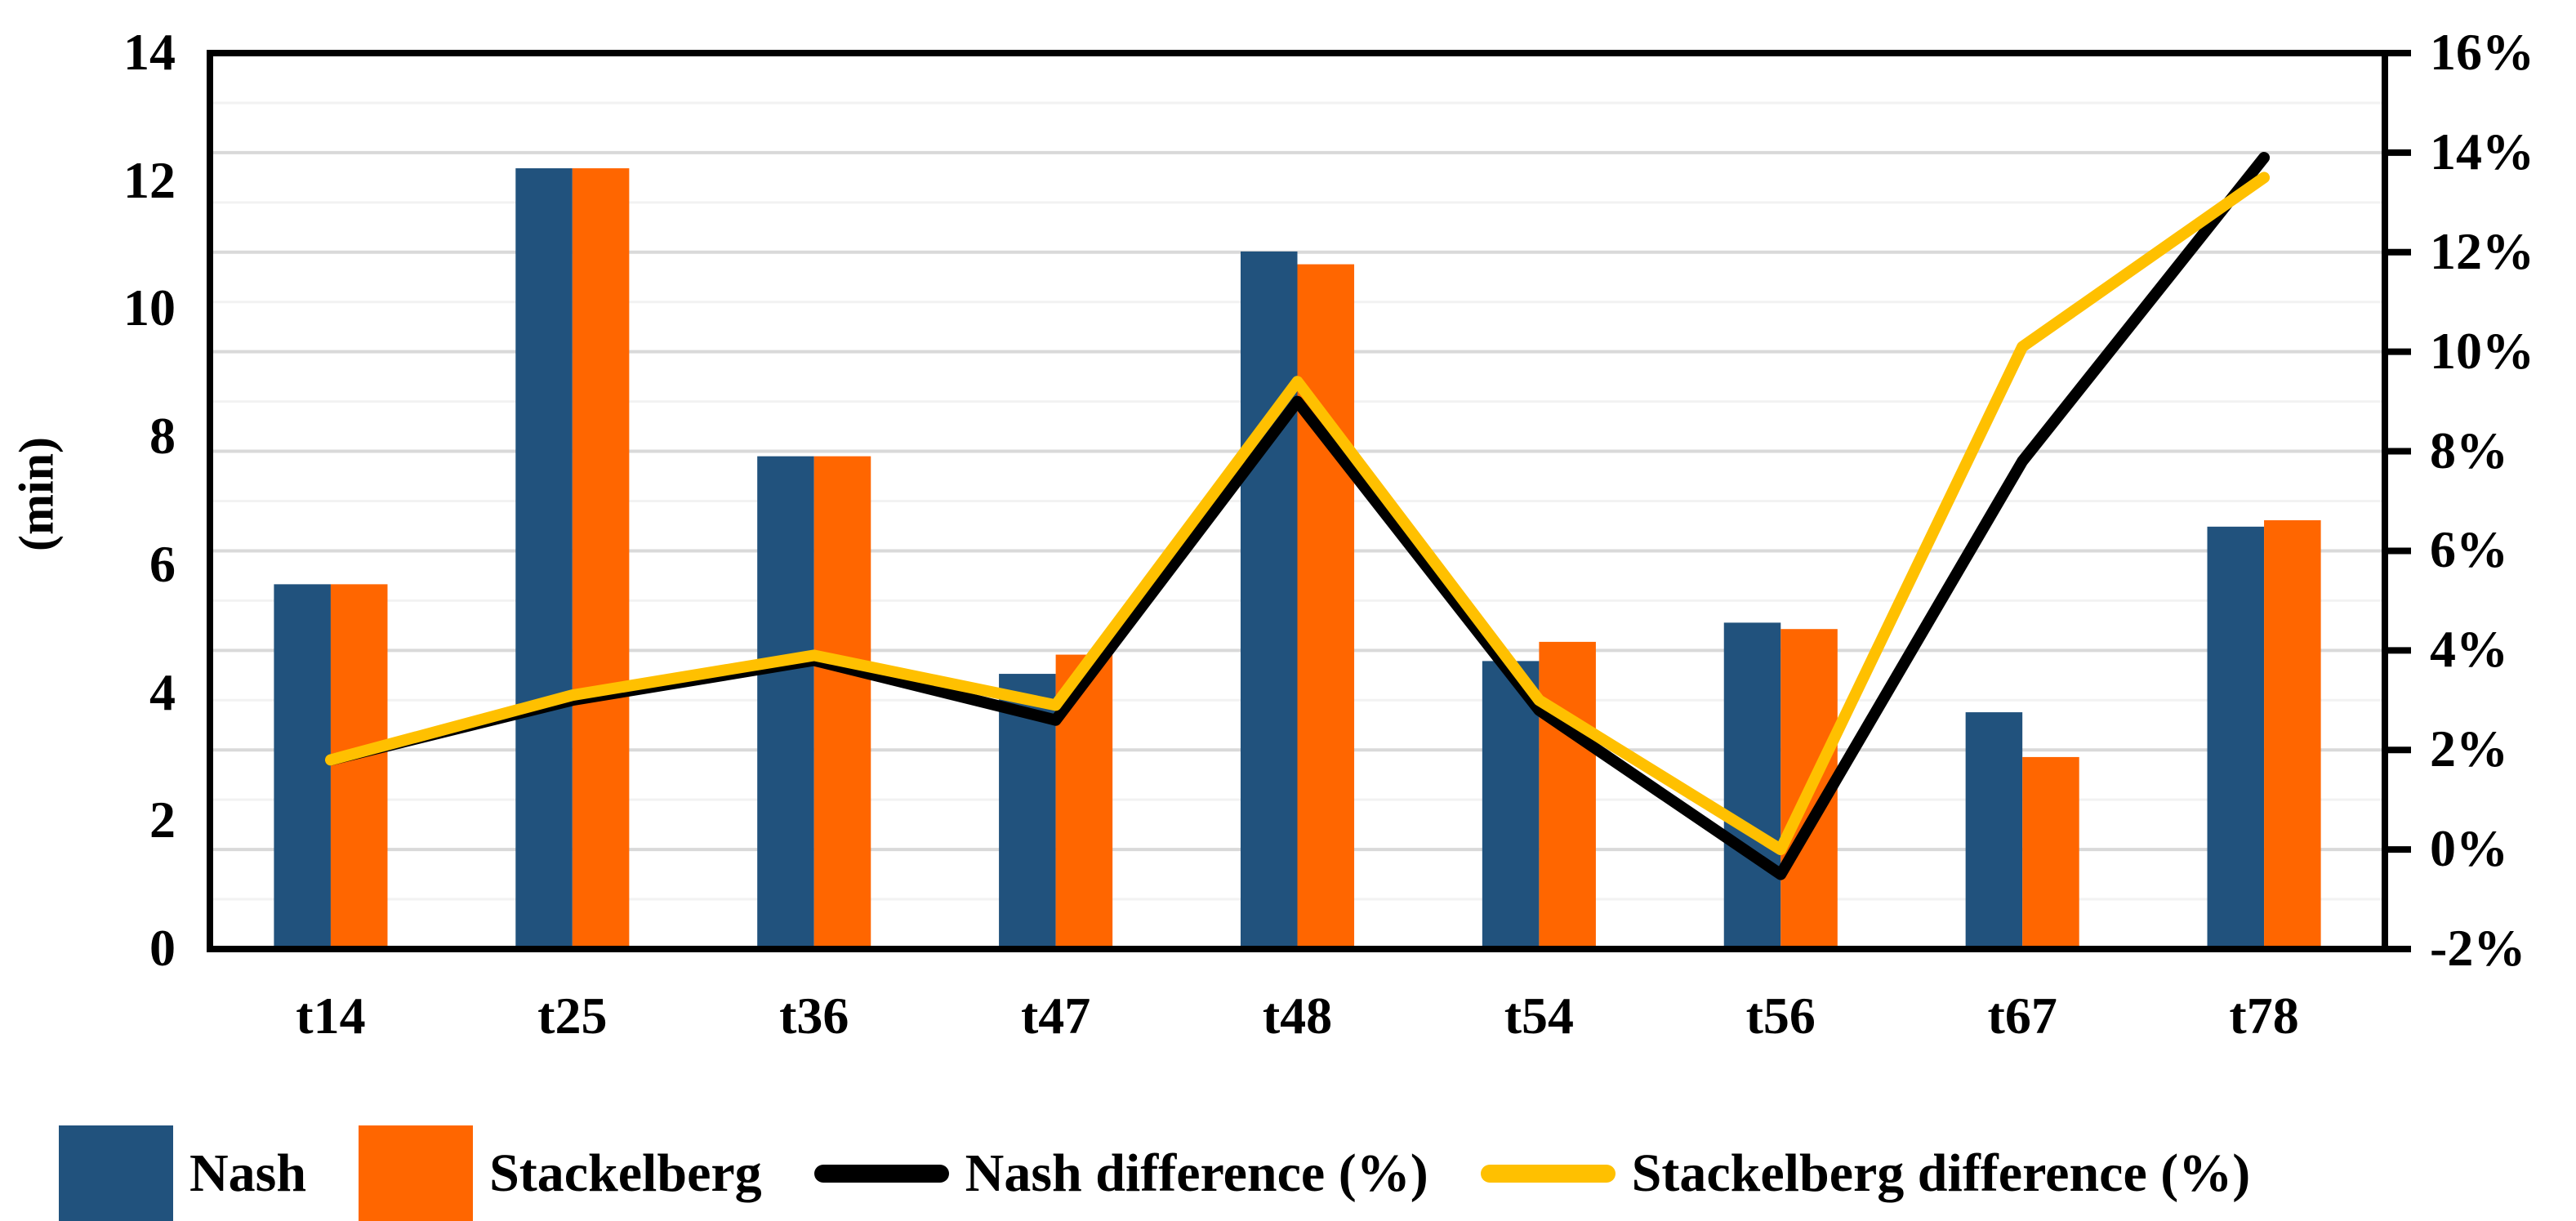 This screenshot has width=2576, height=1221. Describe the element at coordinates (625, 1173) in the screenshot. I see `legend-label-stackelberg: Stackelberg` at that location.